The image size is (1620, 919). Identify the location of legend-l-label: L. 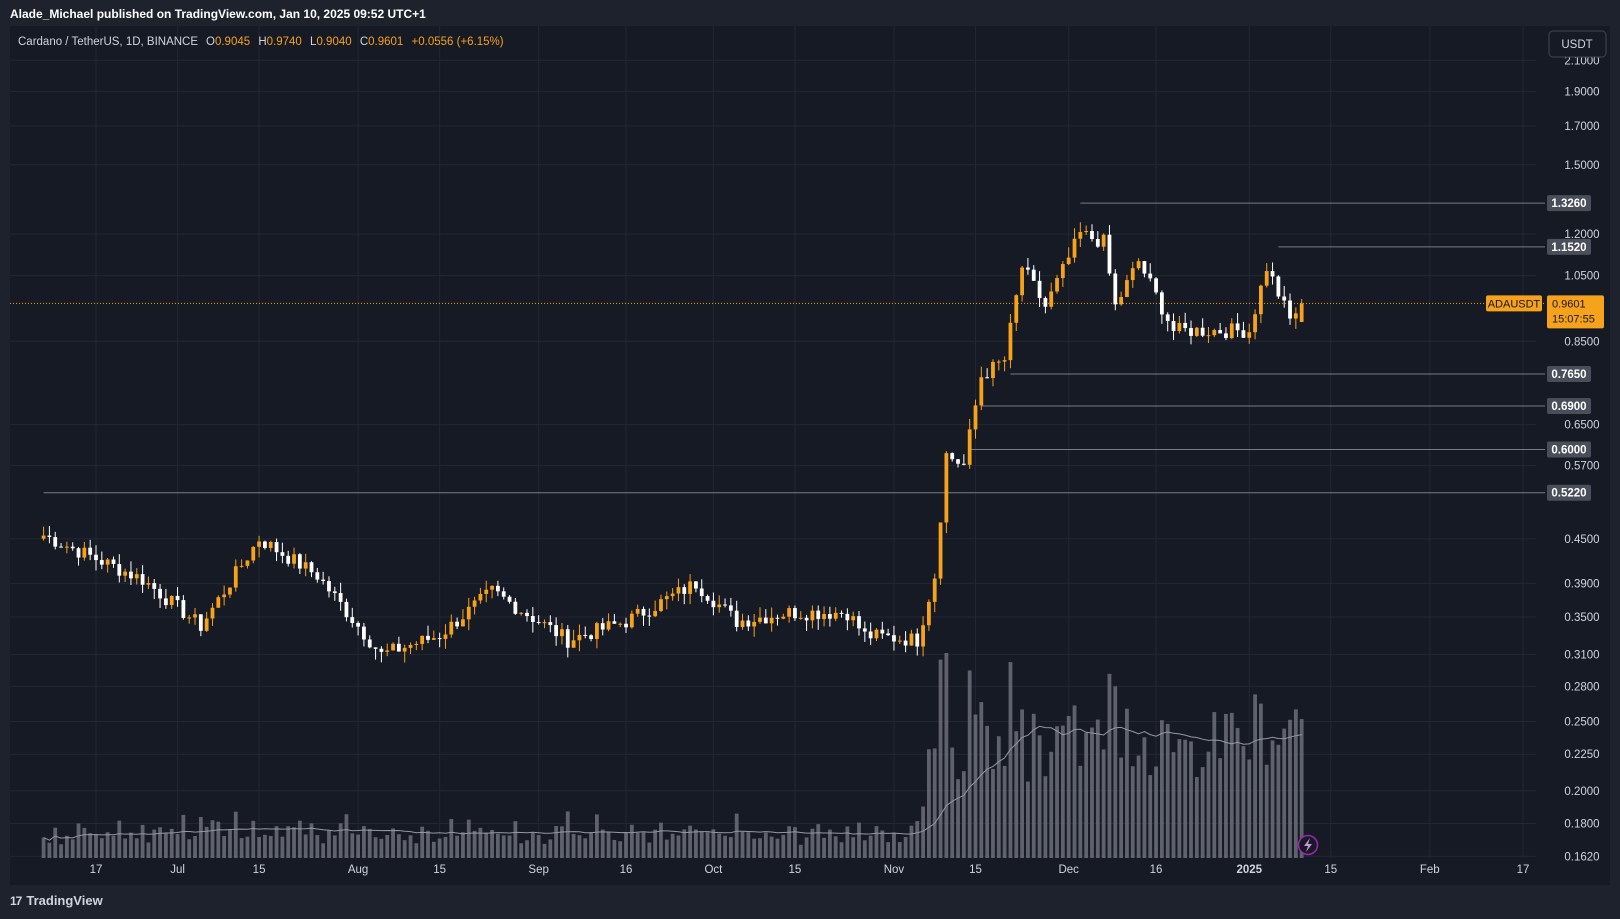
(313, 42).